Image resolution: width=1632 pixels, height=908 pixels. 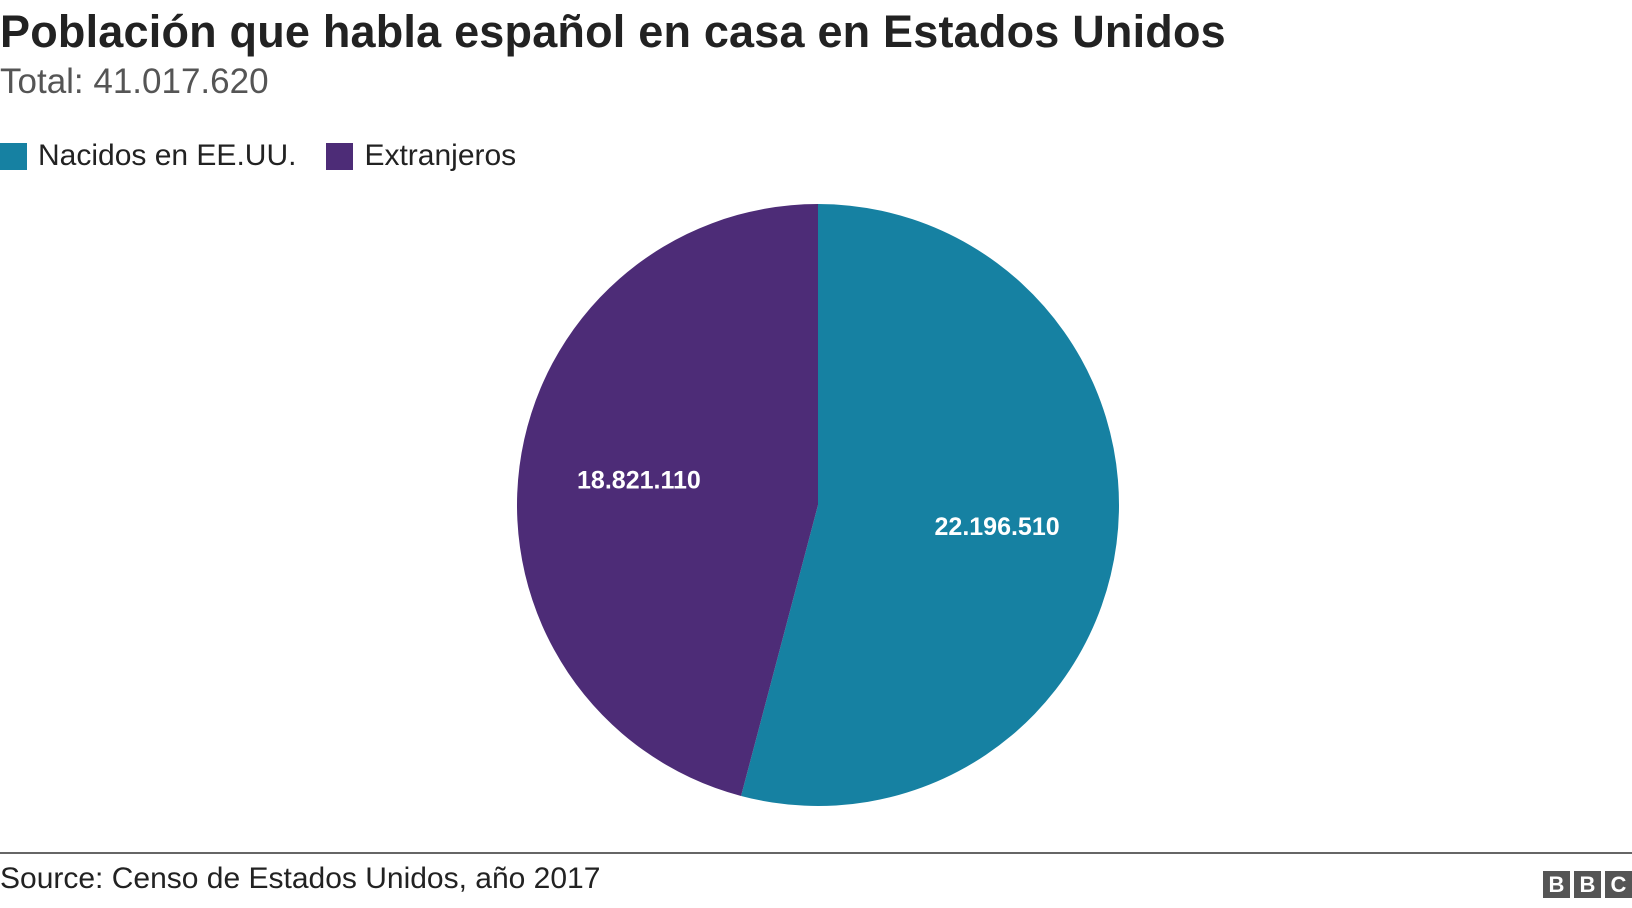 I want to click on pie-label-foreign: 18.821.110, so click(x=639, y=480).